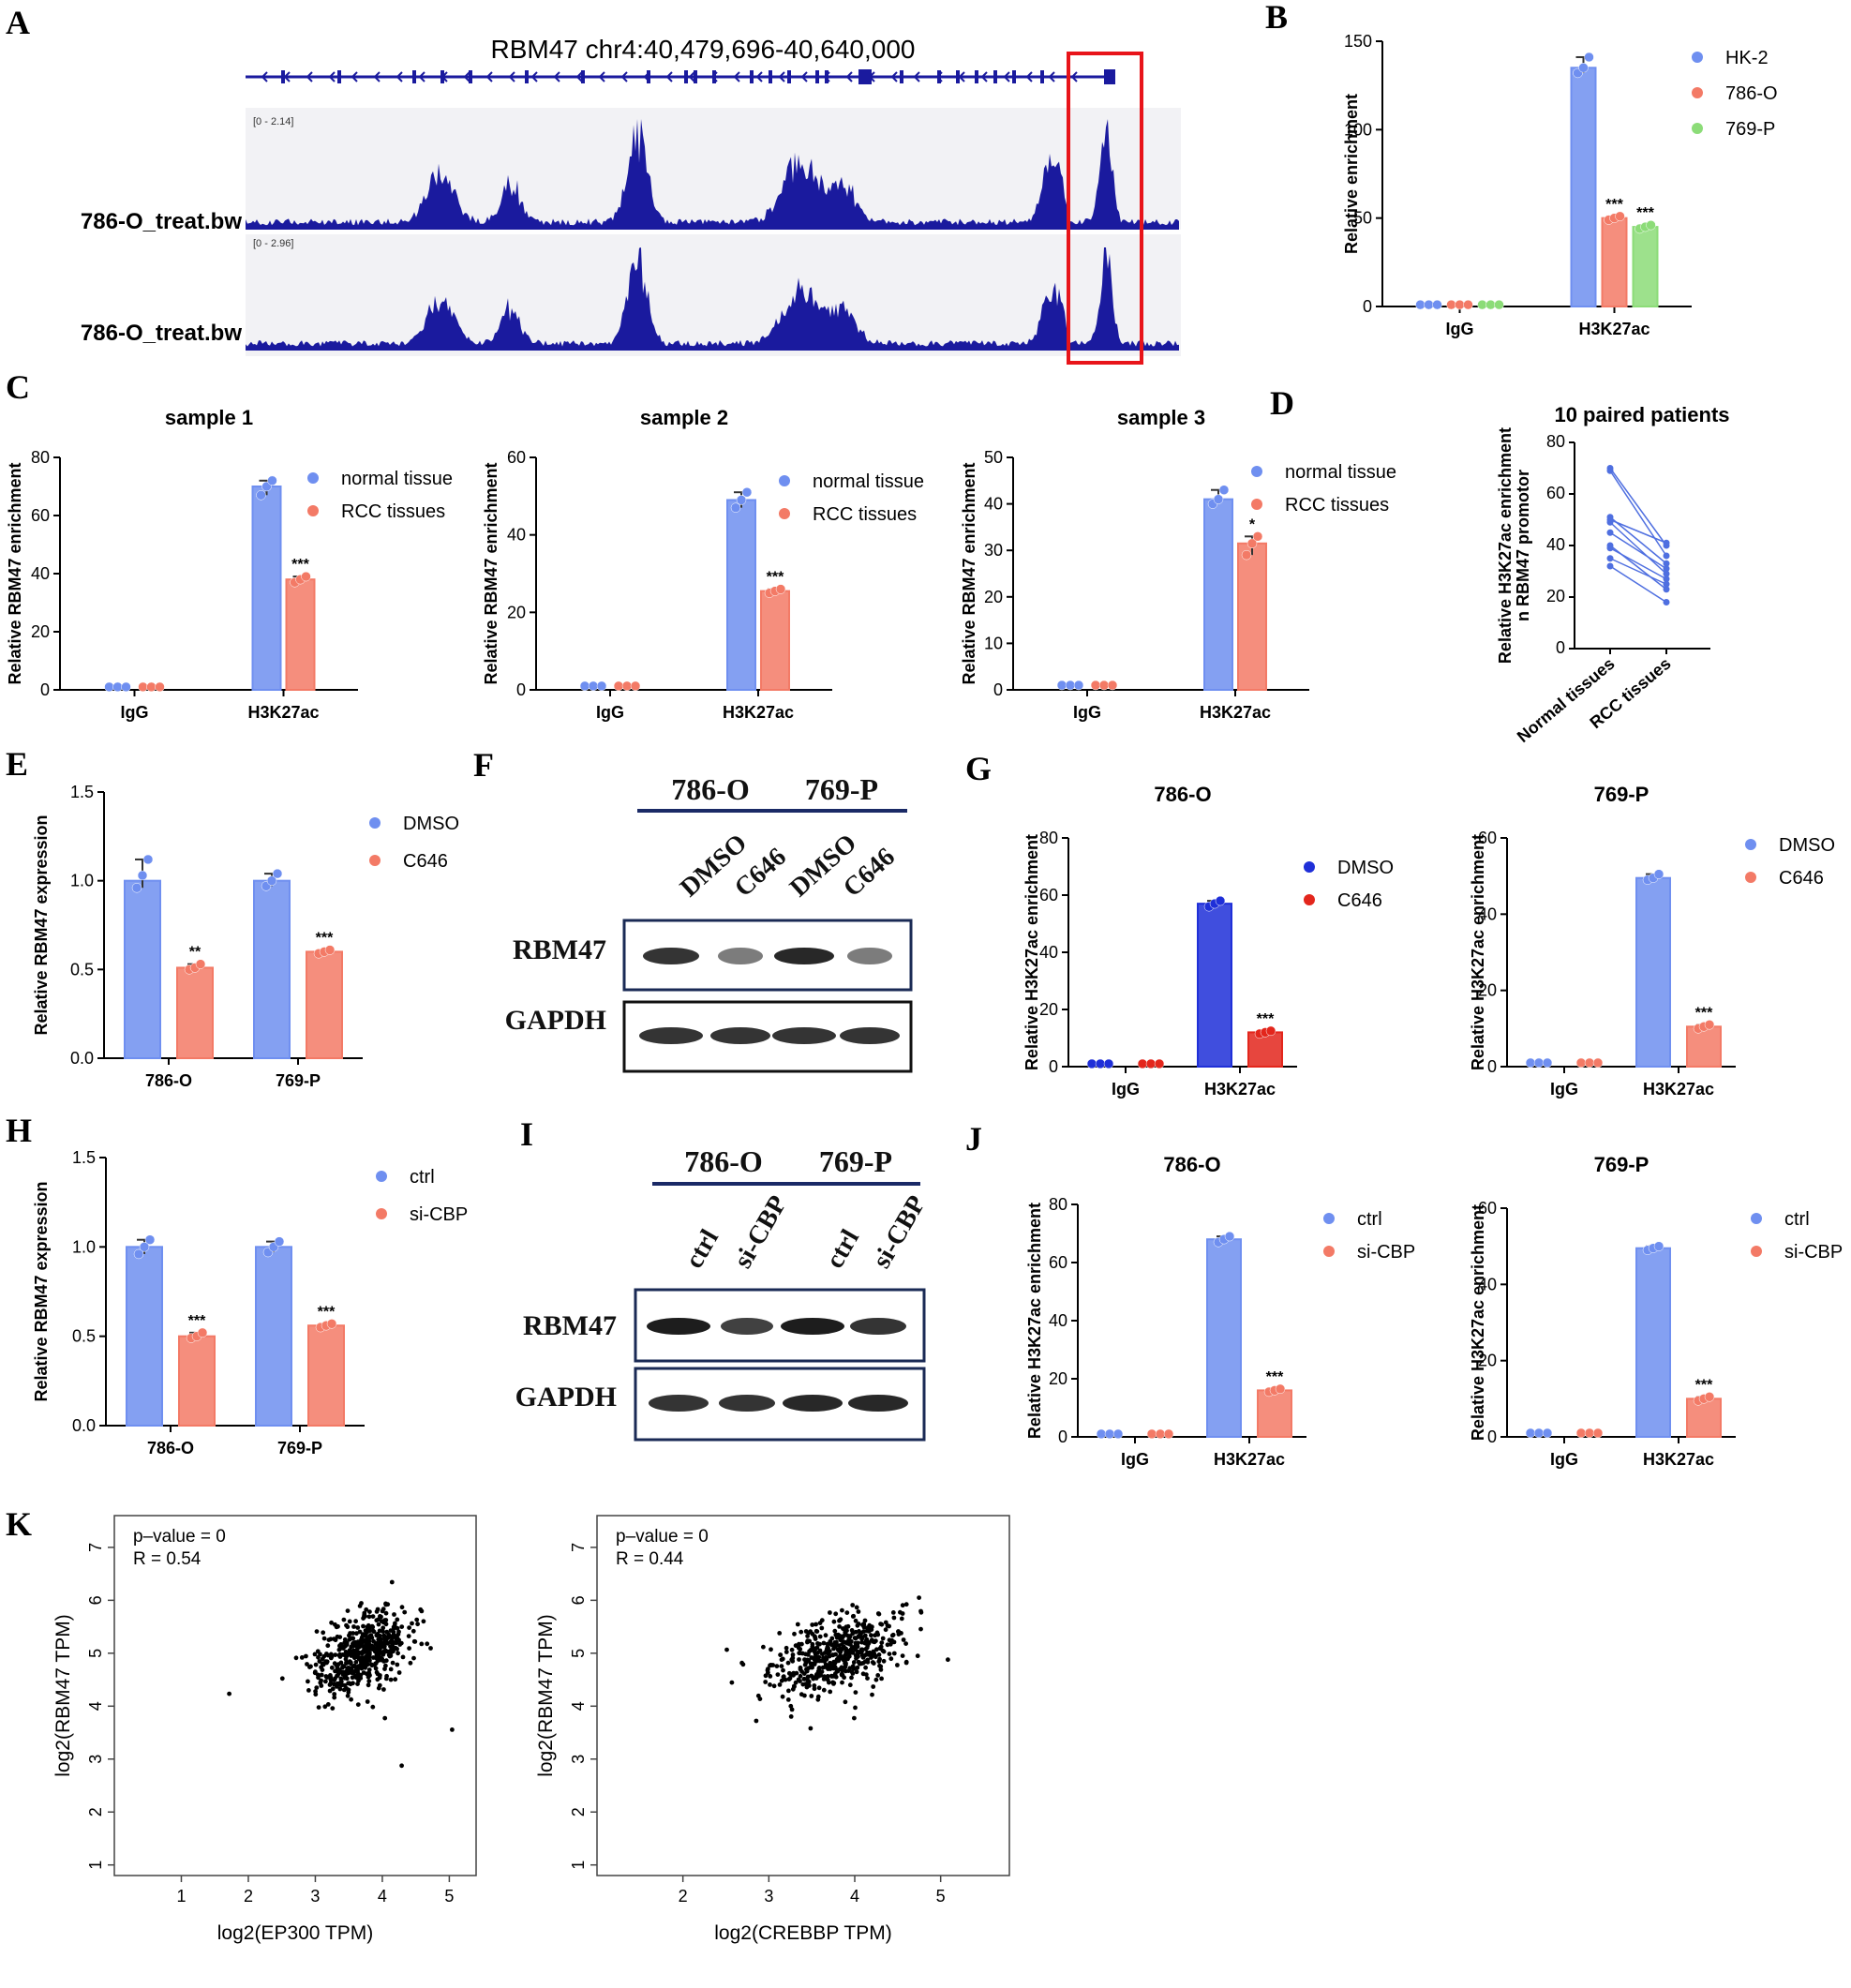 This screenshot has height=1988, width=1851. Describe the element at coordinates (714, 77) in the screenshot. I see `exon` at that location.